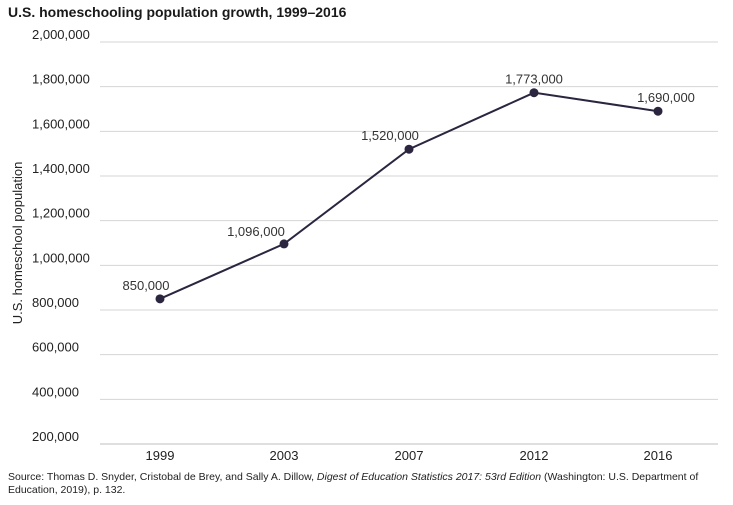 The height and width of the screenshot is (505, 733). What do you see at coordinates (55, 302) in the screenshot?
I see `y-tick-label: 800,000` at bounding box center [55, 302].